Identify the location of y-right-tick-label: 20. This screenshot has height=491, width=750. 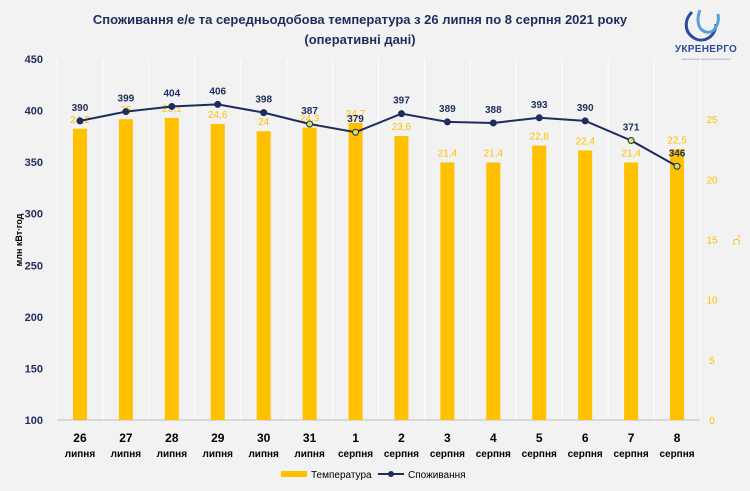
(712, 180).